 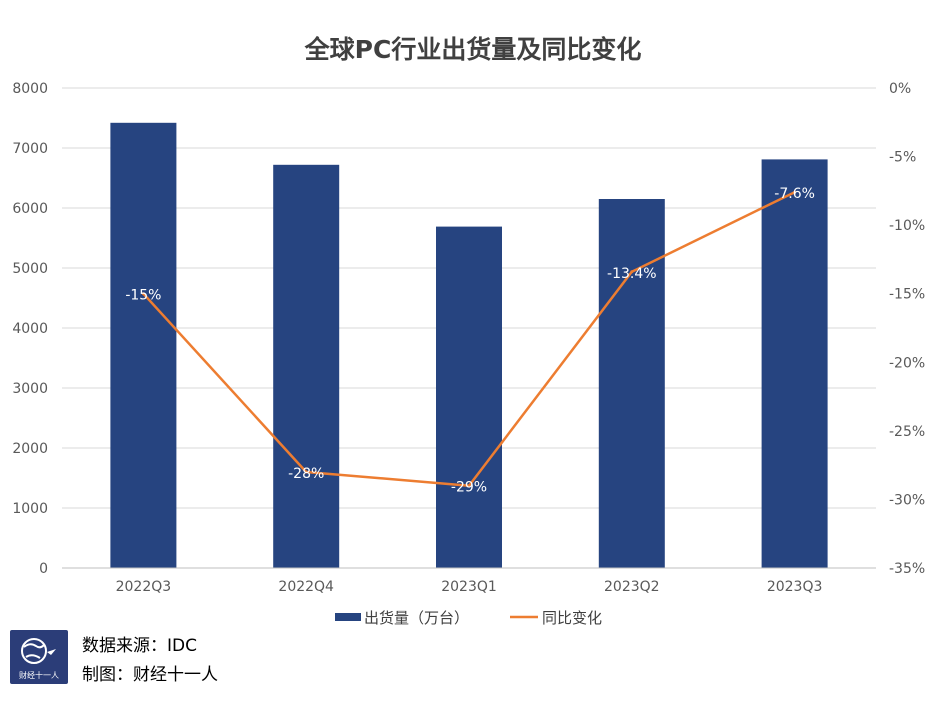 I want to click on left-tick-label: 3000, so click(x=30, y=389).